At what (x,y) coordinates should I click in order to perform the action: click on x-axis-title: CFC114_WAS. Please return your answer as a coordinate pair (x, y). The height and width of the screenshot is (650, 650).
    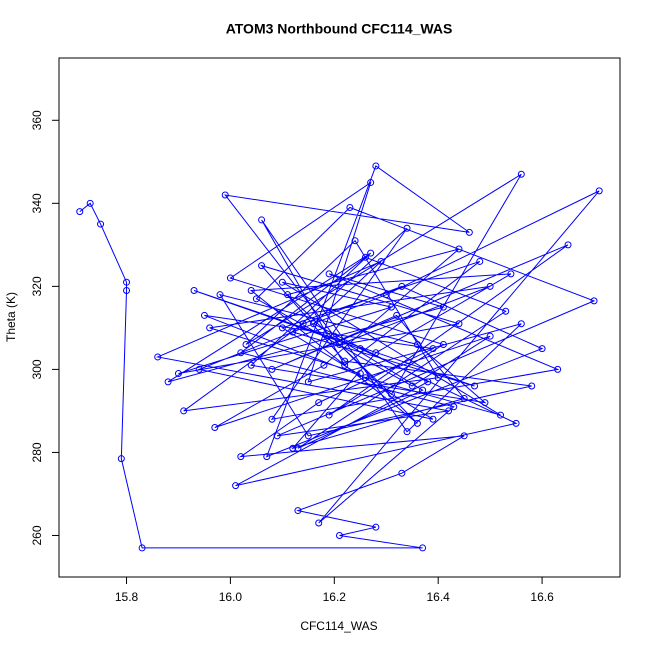
    Looking at the image, I should click on (338, 626).